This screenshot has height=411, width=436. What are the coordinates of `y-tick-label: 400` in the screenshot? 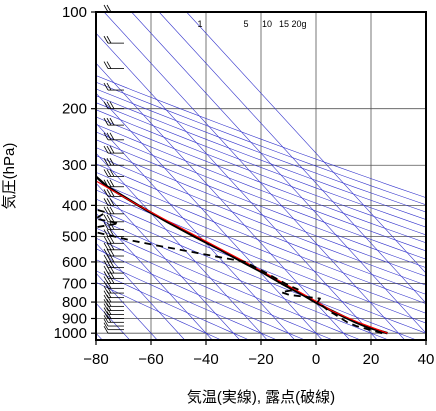 It's located at (74, 205).